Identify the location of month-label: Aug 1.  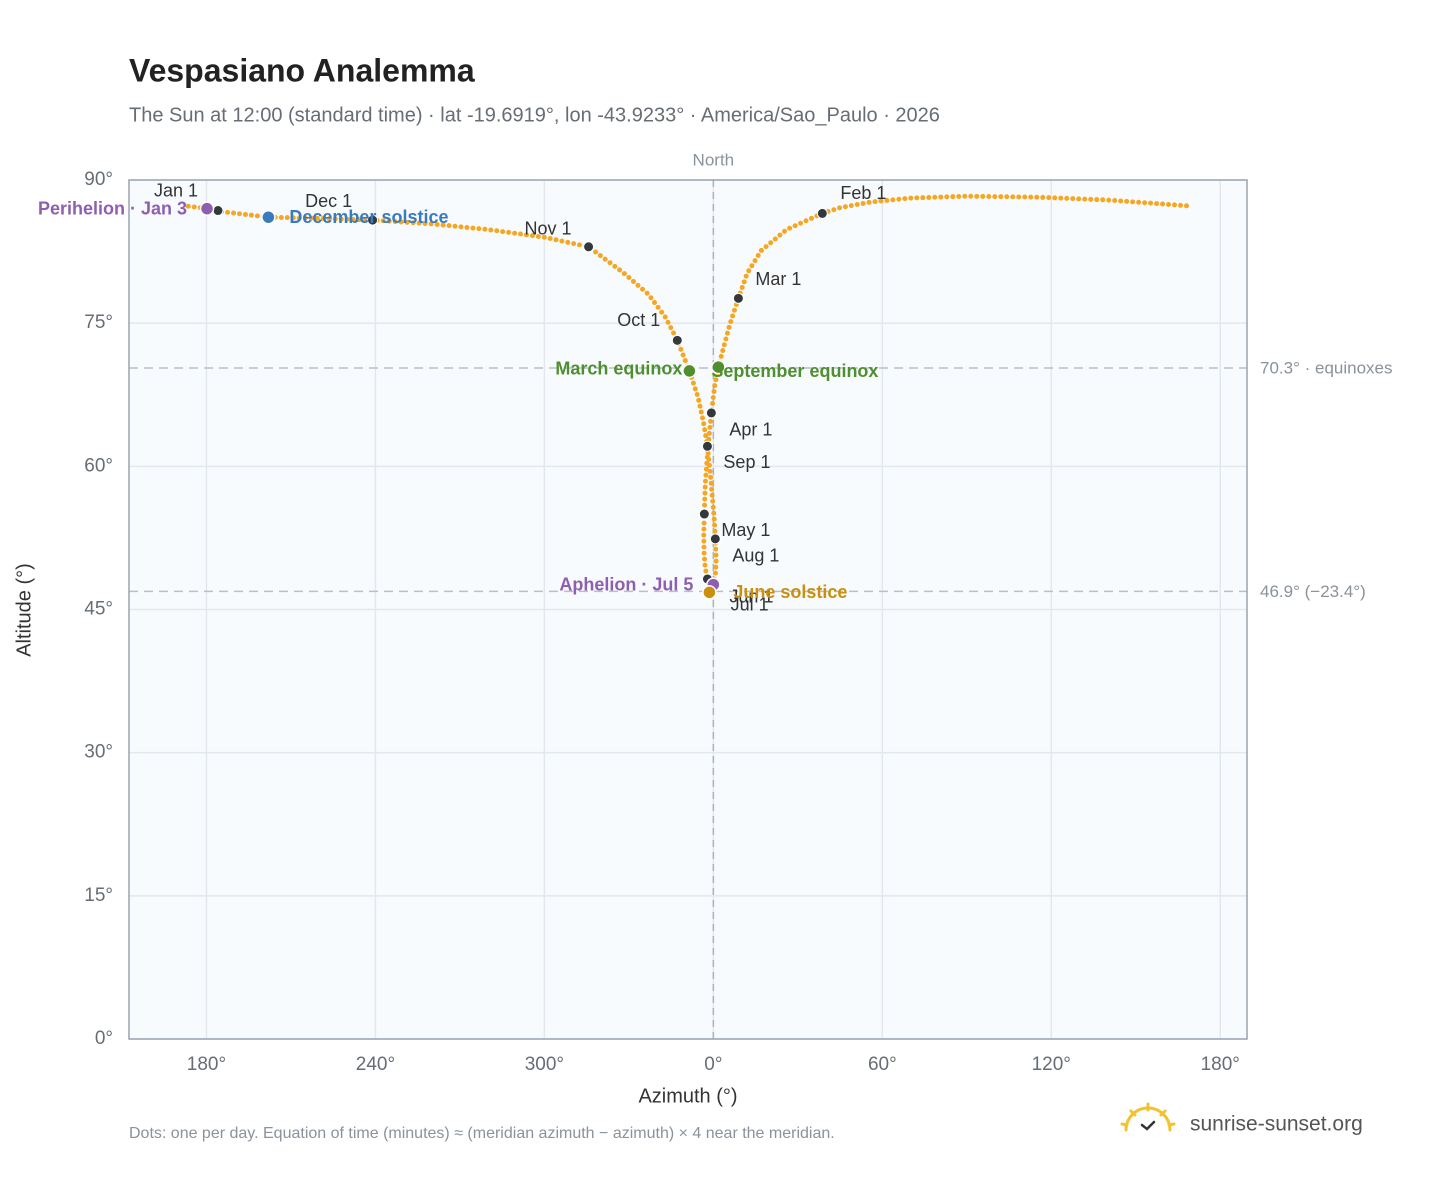
(755, 556).